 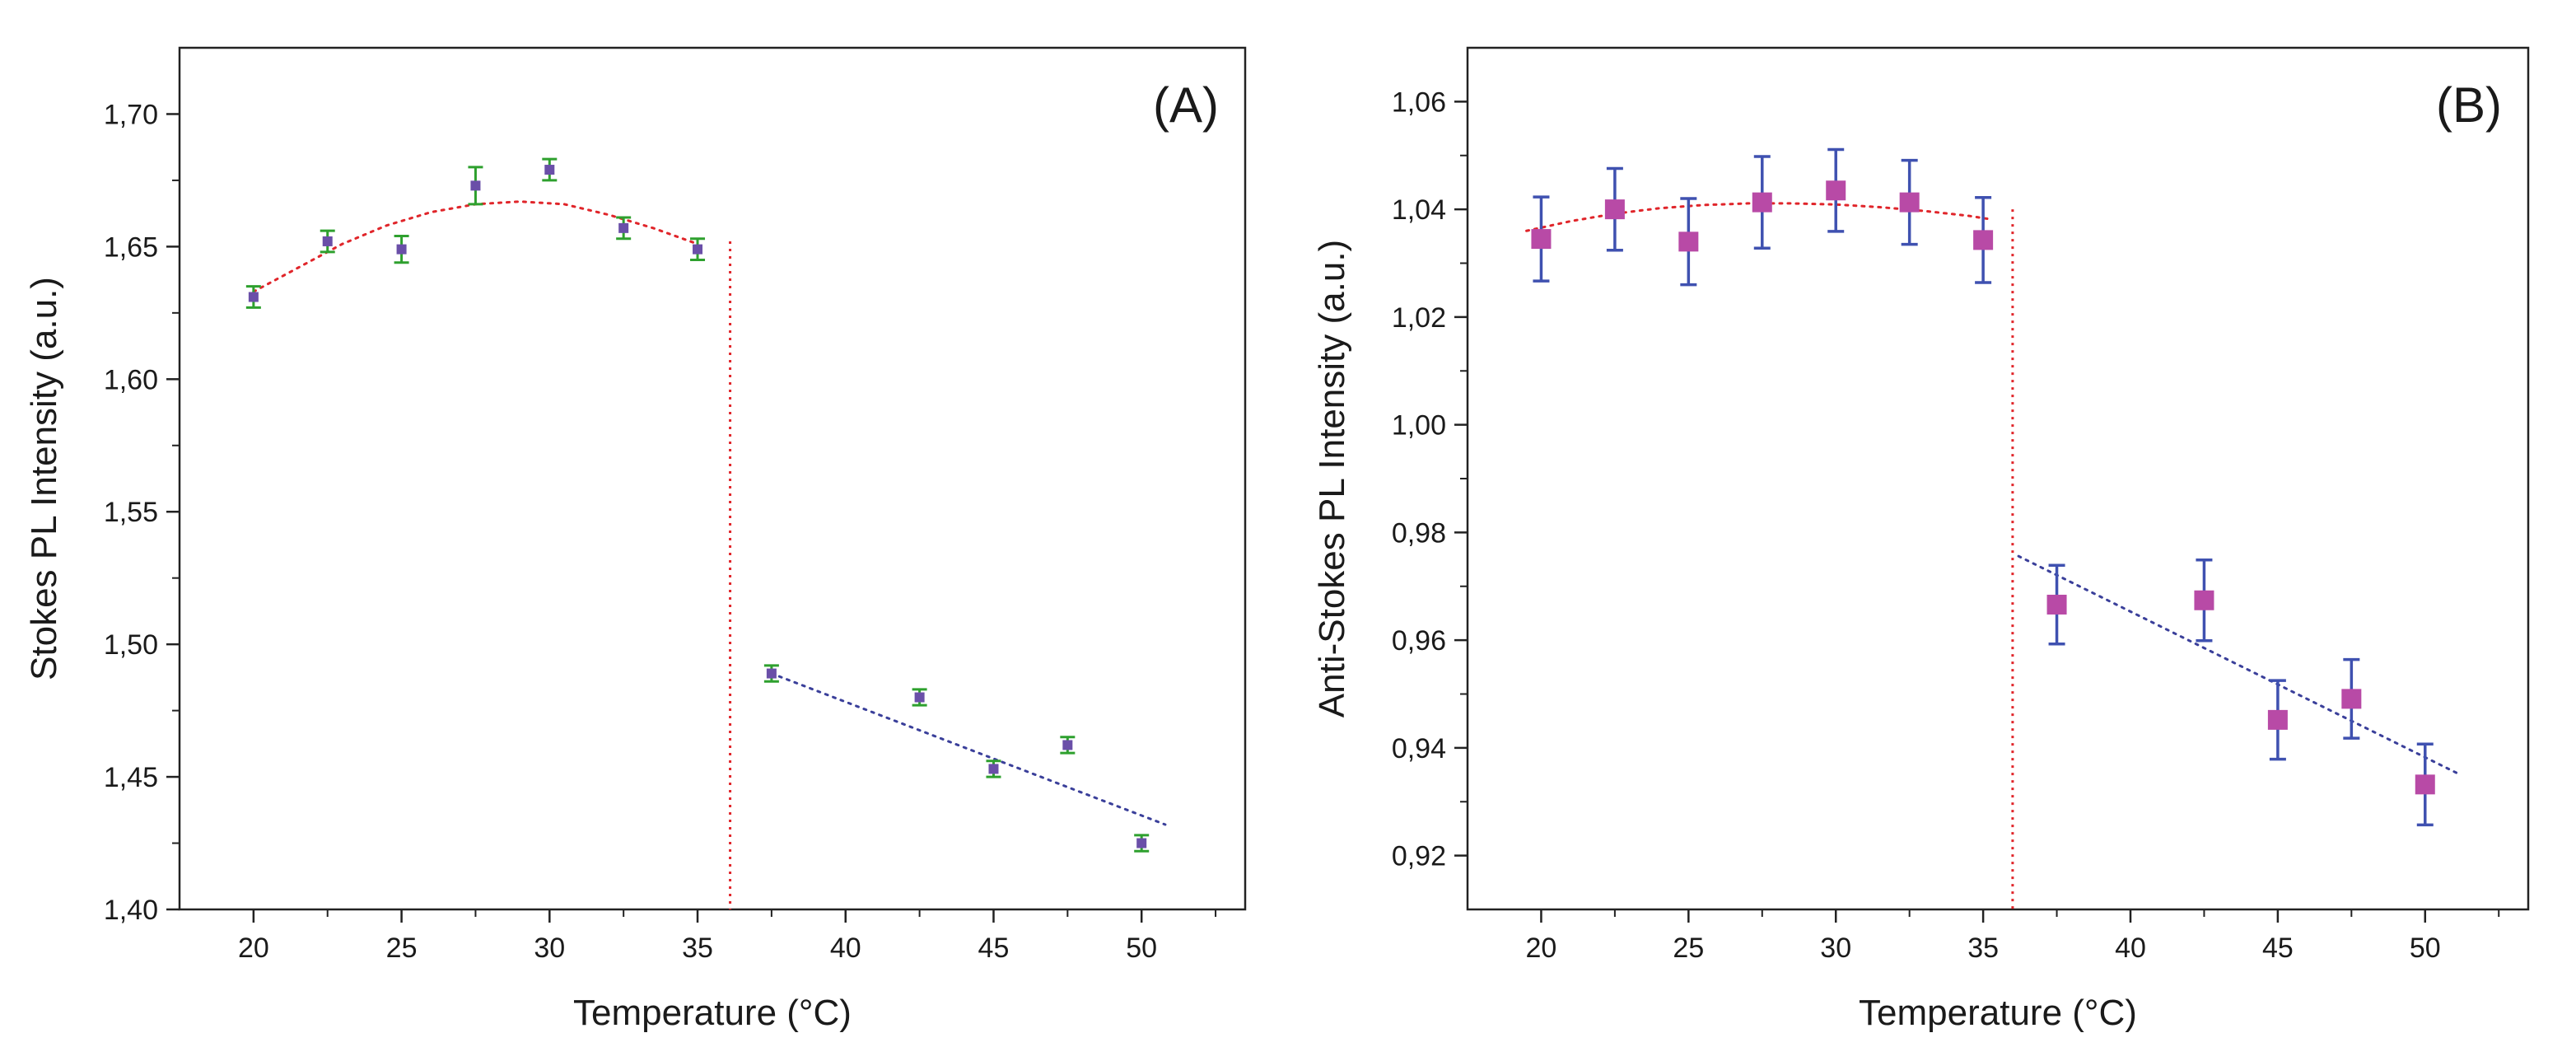 What do you see at coordinates (1419, 857) in the screenshot?
I see `y-tick-label: 0,92` at bounding box center [1419, 857].